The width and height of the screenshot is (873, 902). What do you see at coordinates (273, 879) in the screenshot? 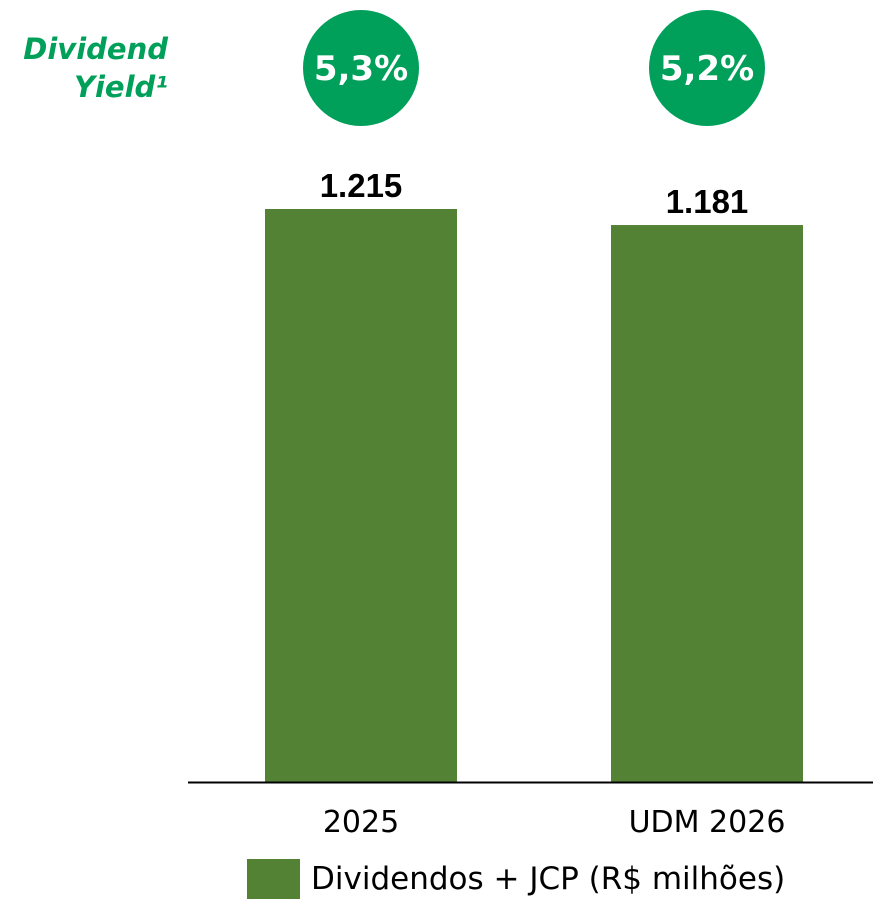
I see `legend-swatch` at bounding box center [273, 879].